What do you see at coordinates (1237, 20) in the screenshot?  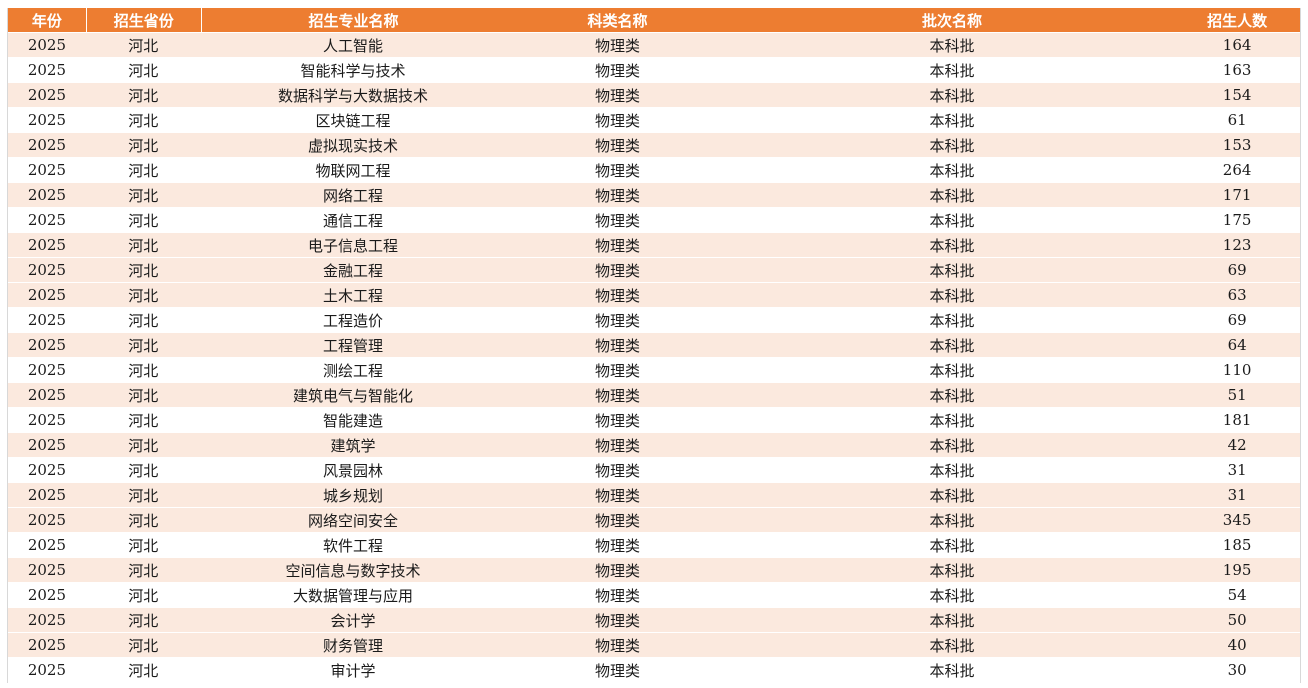 I see `column-header-count: 招生人数` at bounding box center [1237, 20].